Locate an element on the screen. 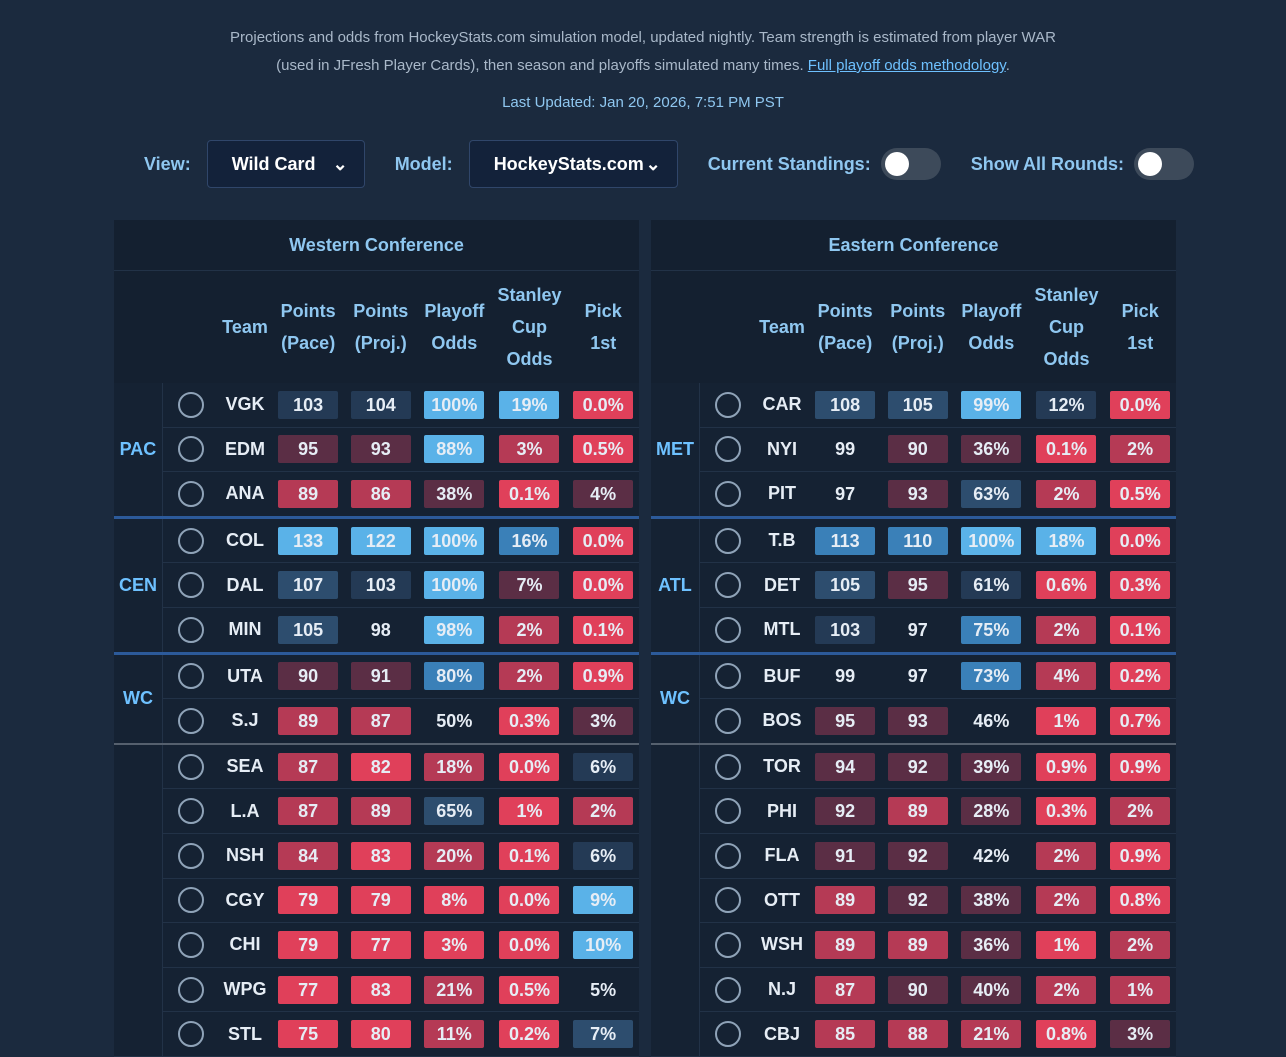 Image resolution: width=1286 pixels, height=1057 pixels. team-abbr: UTA is located at coordinates (245, 675).